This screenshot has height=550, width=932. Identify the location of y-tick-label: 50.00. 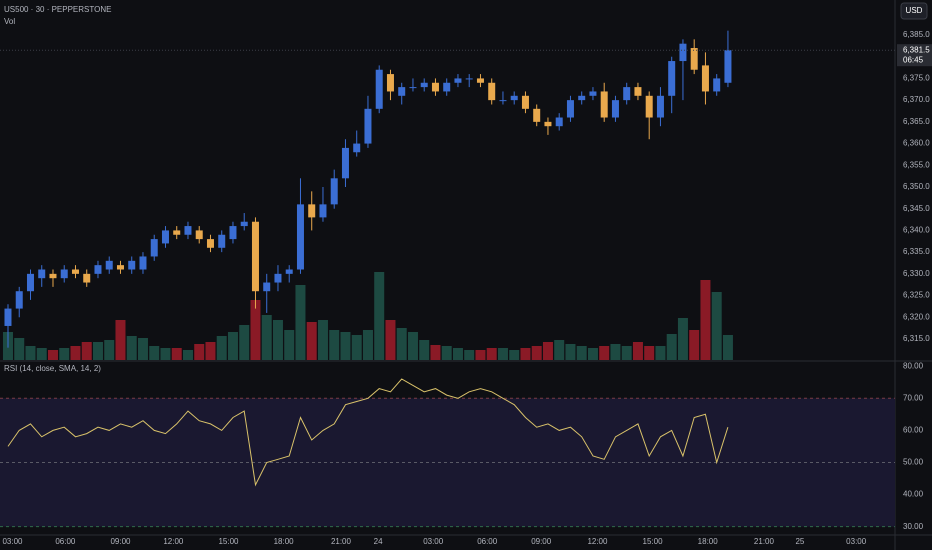
(913, 462).